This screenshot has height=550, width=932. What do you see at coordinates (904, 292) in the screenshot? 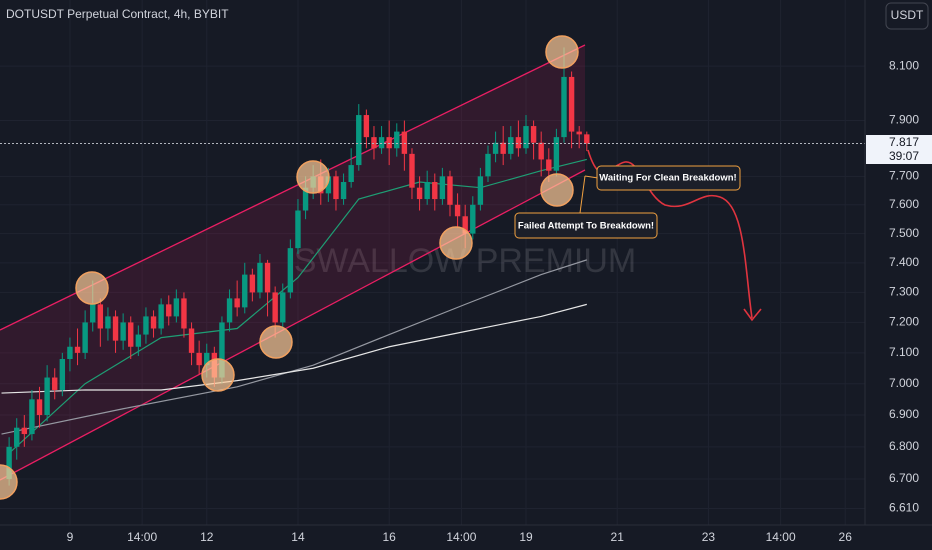
I see `y-tick-label: 7.300` at bounding box center [904, 292].